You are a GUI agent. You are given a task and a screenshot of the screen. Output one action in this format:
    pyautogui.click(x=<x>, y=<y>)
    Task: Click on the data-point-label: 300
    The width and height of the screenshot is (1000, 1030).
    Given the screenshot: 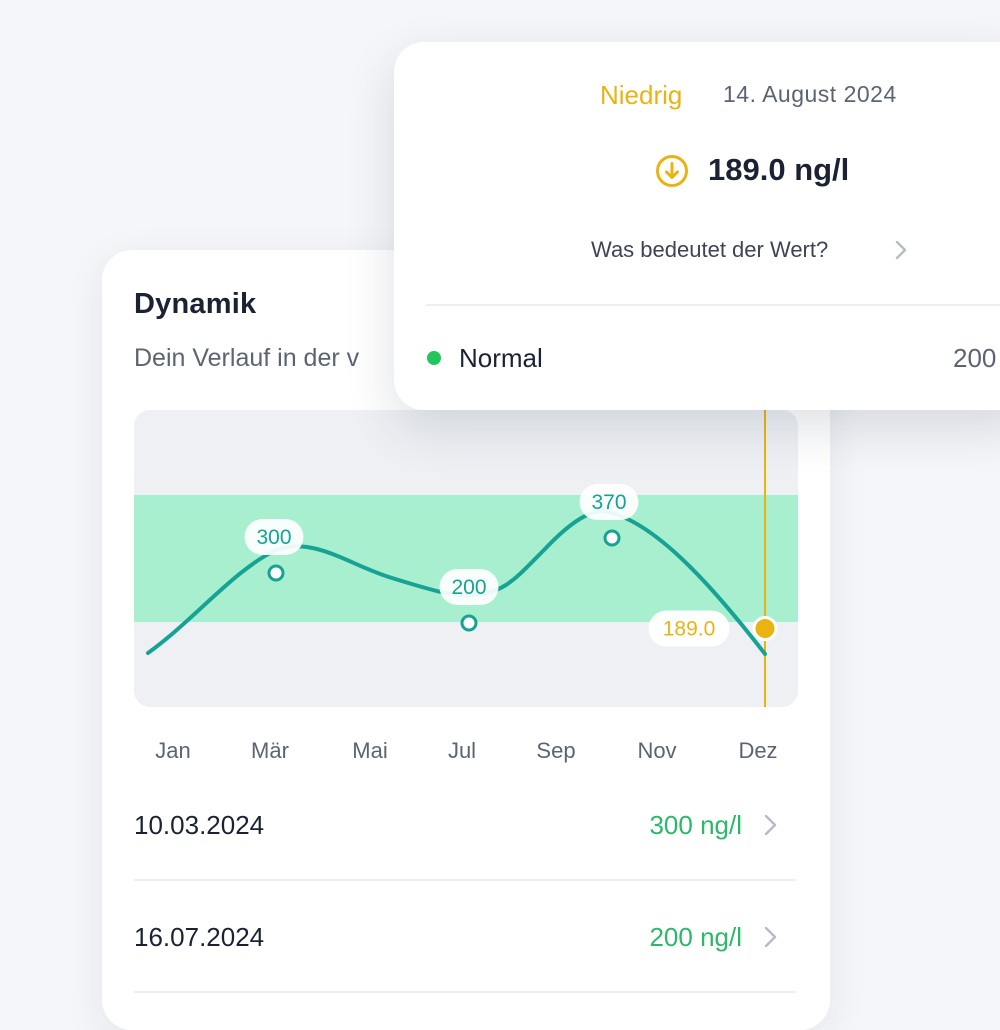 What is the action you would take?
    pyautogui.click(x=274, y=537)
    